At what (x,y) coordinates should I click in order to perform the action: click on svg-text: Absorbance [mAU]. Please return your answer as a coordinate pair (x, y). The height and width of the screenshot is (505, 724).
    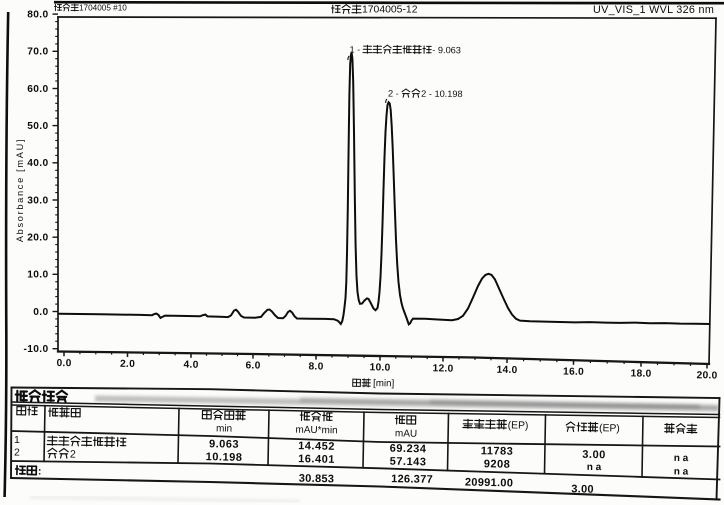
    Looking at the image, I should click on (20, 190).